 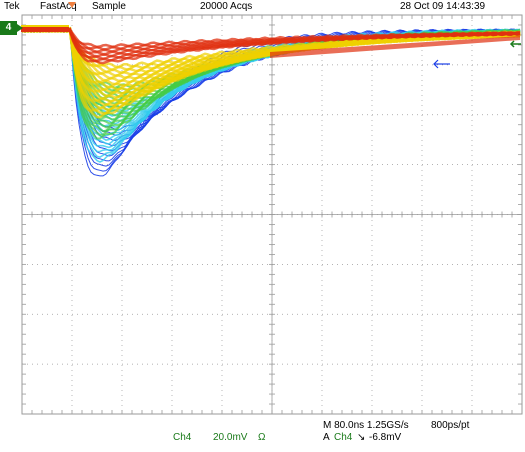 I want to click on acquisition-type: Sample, so click(x=109, y=6).